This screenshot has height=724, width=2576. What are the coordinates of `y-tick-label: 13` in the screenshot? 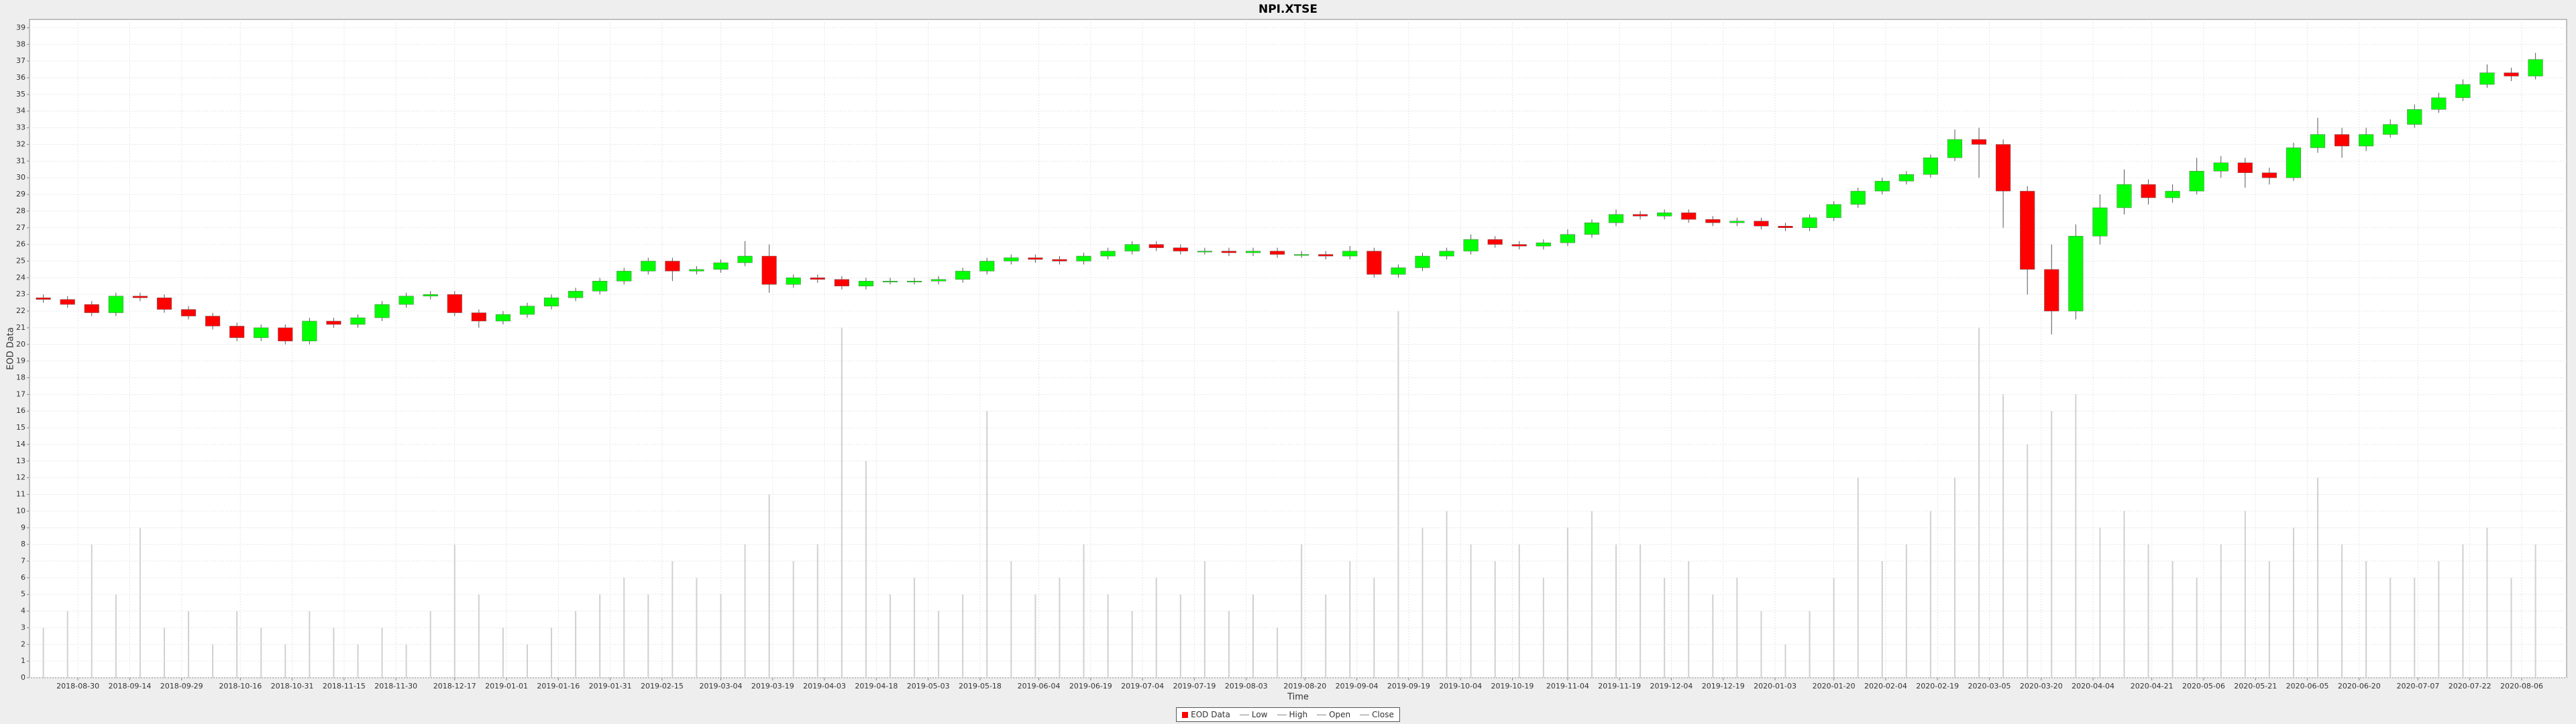 It's located at (20, 461).